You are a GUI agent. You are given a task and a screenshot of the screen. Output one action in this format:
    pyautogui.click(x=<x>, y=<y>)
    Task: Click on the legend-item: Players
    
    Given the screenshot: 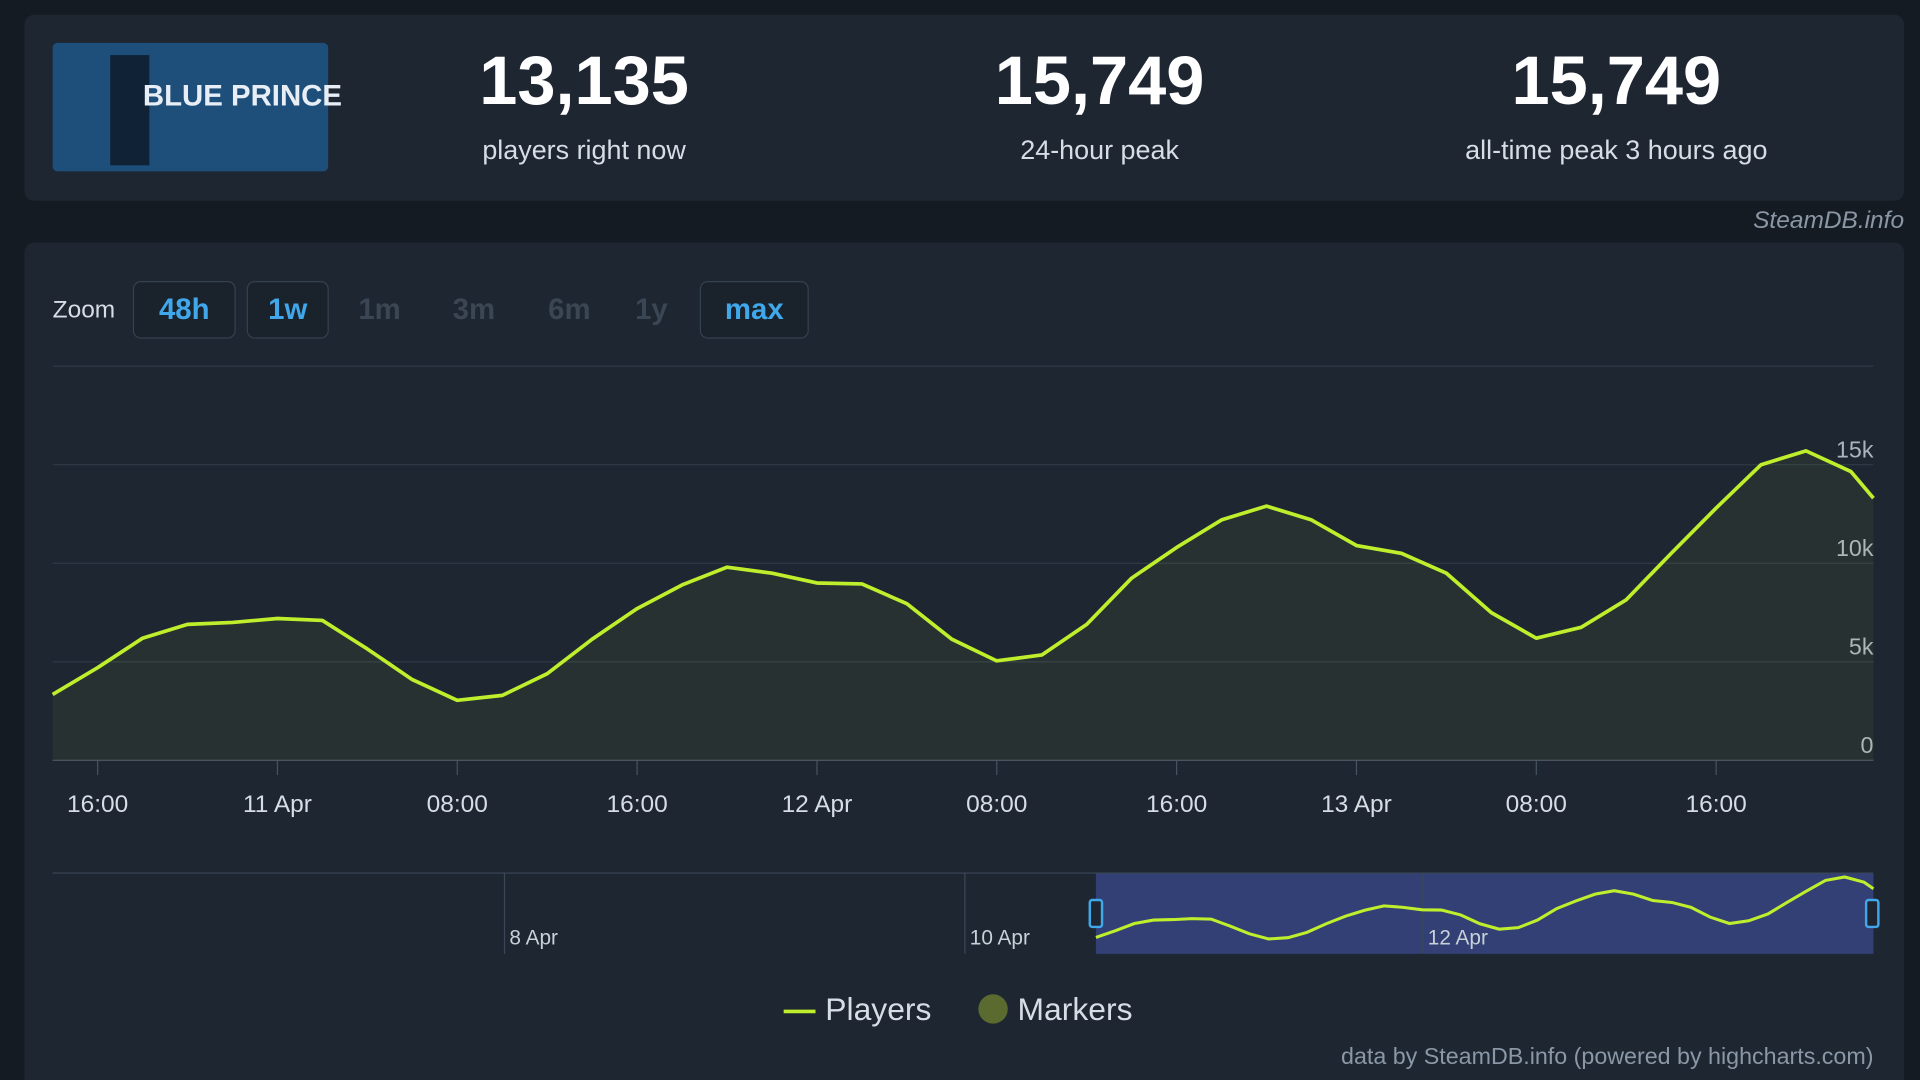 What is the action you would take?
    pyautogui.click(x=857, y=1009)
    